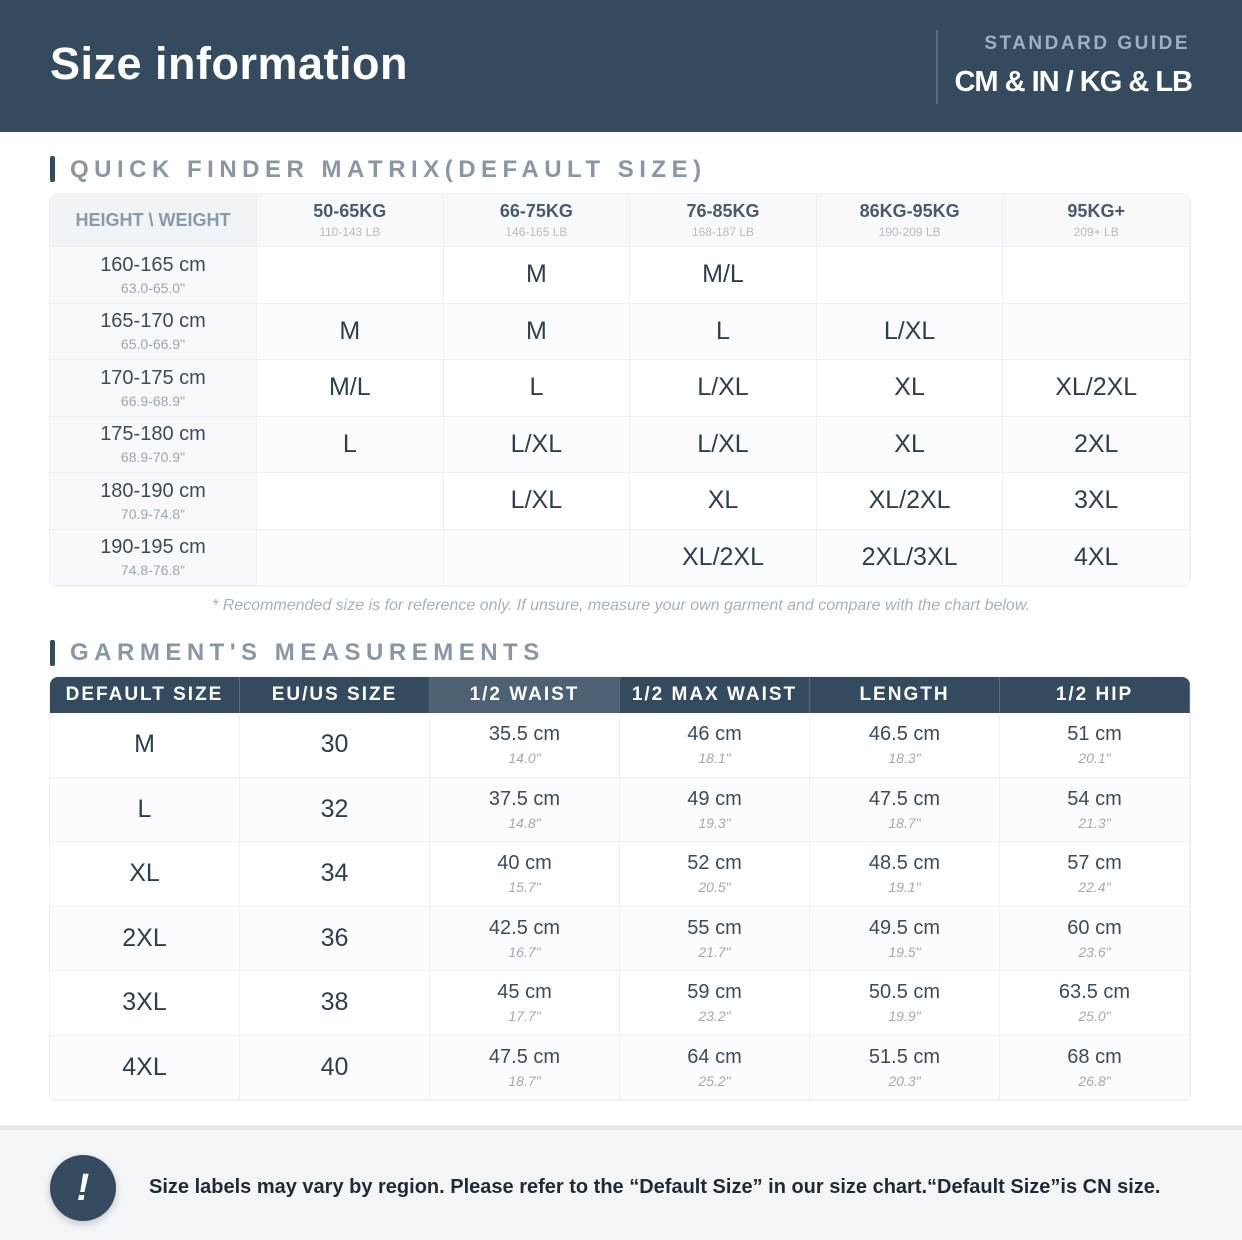 The height and width of the screenshot is (1240, 1242). Describe the element at coordinates (524, 863) in the screenshot. I see `measure-cm: 40 cm` at that location.